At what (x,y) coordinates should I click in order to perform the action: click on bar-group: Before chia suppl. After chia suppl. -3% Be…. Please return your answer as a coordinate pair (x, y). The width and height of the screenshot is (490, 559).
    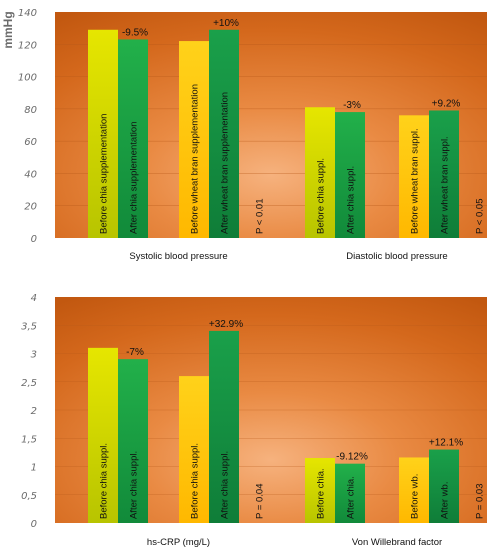
    Looking at the image, I should click on (395, 180).